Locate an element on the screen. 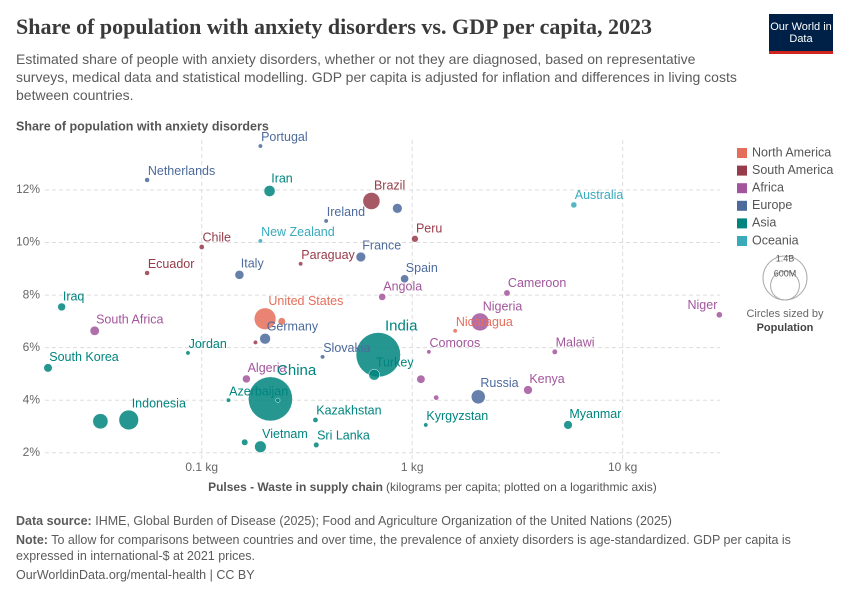  point-label: Kazakhstan is located at coordinates (348, 411).